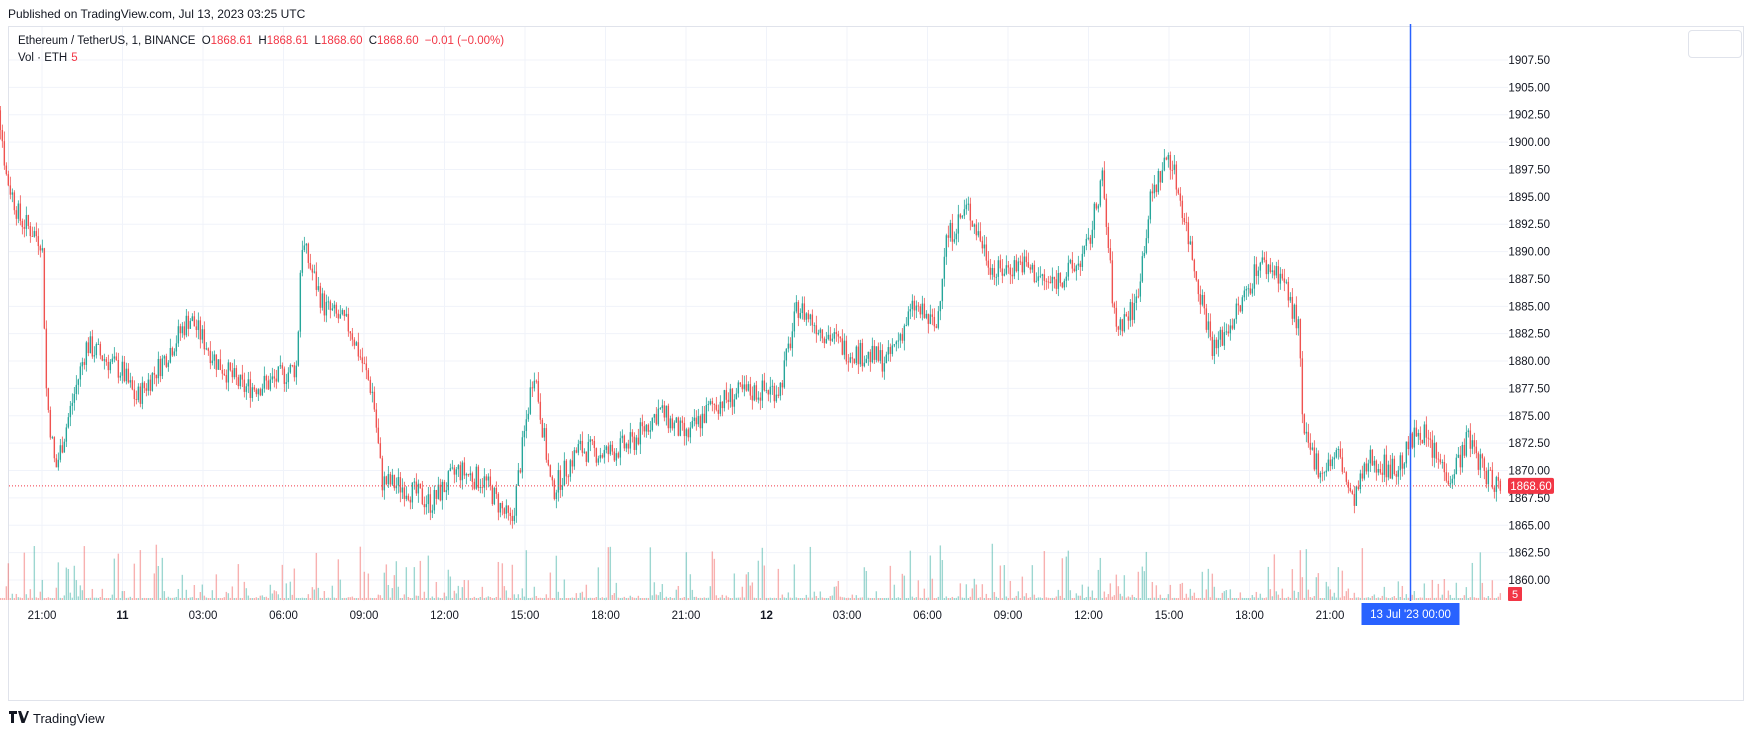 This screenshot has height=736, width=1755. I want to click on last-price-badge-label: 1868.60, so click(1531, 487).